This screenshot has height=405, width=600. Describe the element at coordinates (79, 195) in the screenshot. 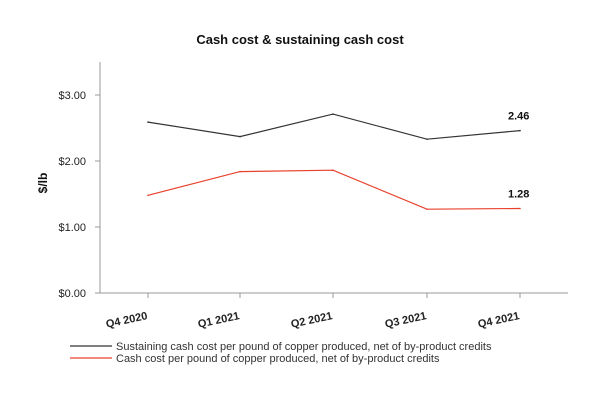

I see `y-ticks: $0.00 $1.00 $2.00 $3.00` at that location.